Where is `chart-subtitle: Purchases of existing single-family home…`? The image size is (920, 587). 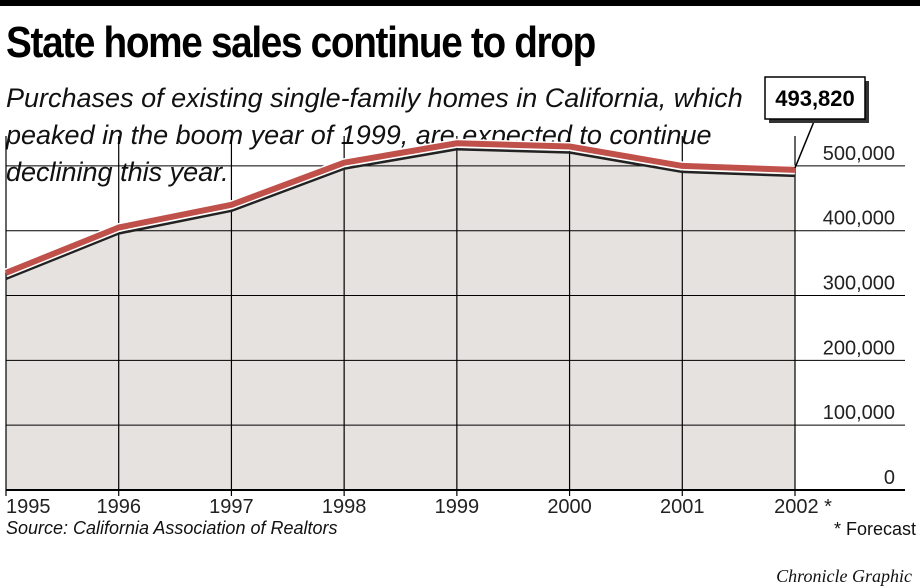 chart-subtitle: Purchases of existing single-family home… is located at coordinates (374, 135).